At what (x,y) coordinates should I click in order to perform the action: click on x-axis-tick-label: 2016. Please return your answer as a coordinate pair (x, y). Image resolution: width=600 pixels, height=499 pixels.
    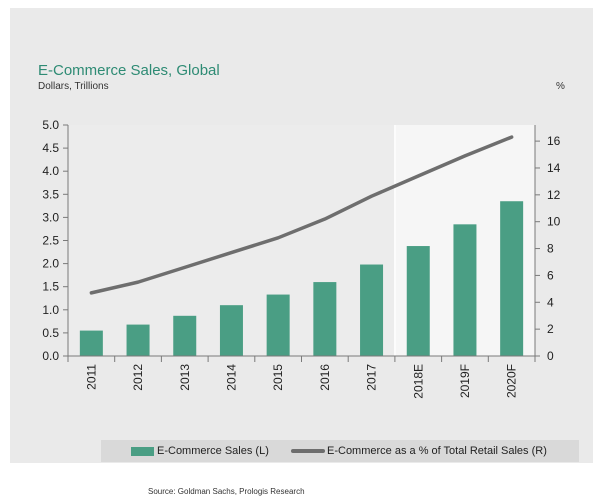
    Looking at the image, I should click on (325, 377).